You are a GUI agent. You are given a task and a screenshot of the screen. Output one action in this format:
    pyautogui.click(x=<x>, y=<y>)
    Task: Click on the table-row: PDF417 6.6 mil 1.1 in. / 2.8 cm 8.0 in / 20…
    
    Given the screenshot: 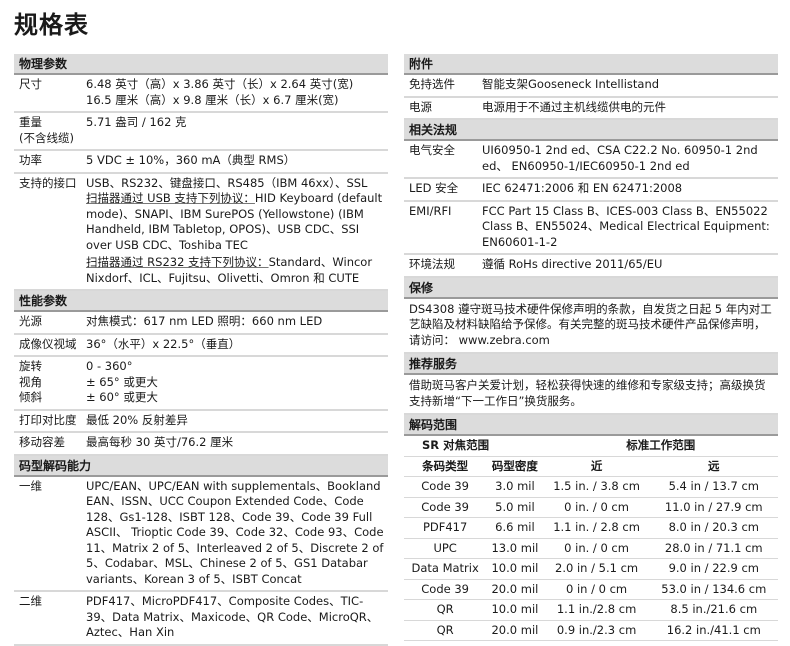 What is the action you would take?
    pyautogui.click(x=591, y=528)
    